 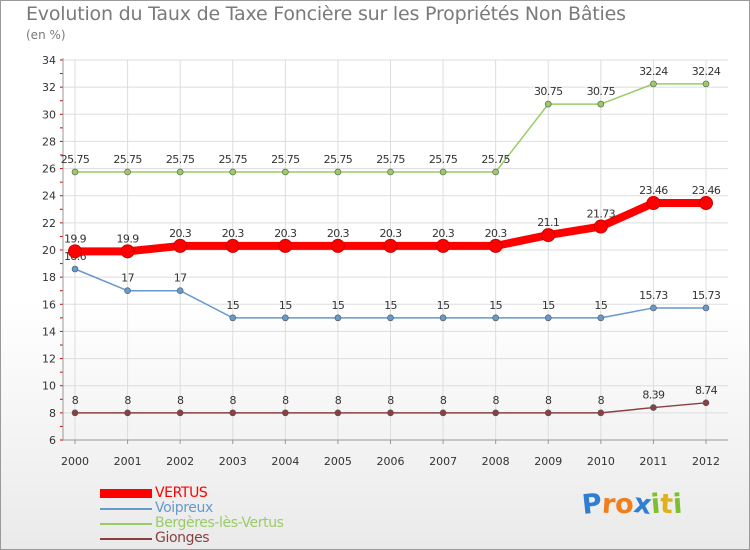 I want to click on y-tick-label: 10, so click(x=49, y=386).